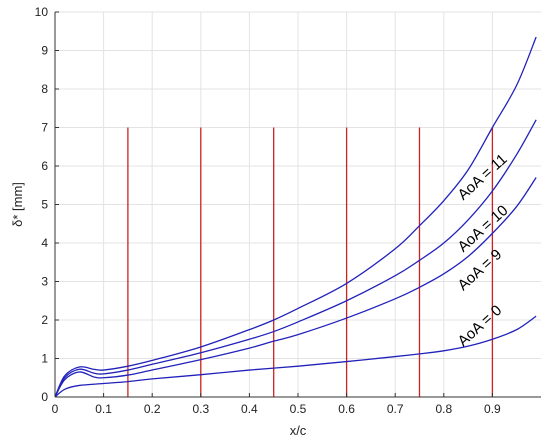 Image resolution: width=550 pixels, height=445 pixels. I want to click on y-tick-label: 1, so click(44, 359).